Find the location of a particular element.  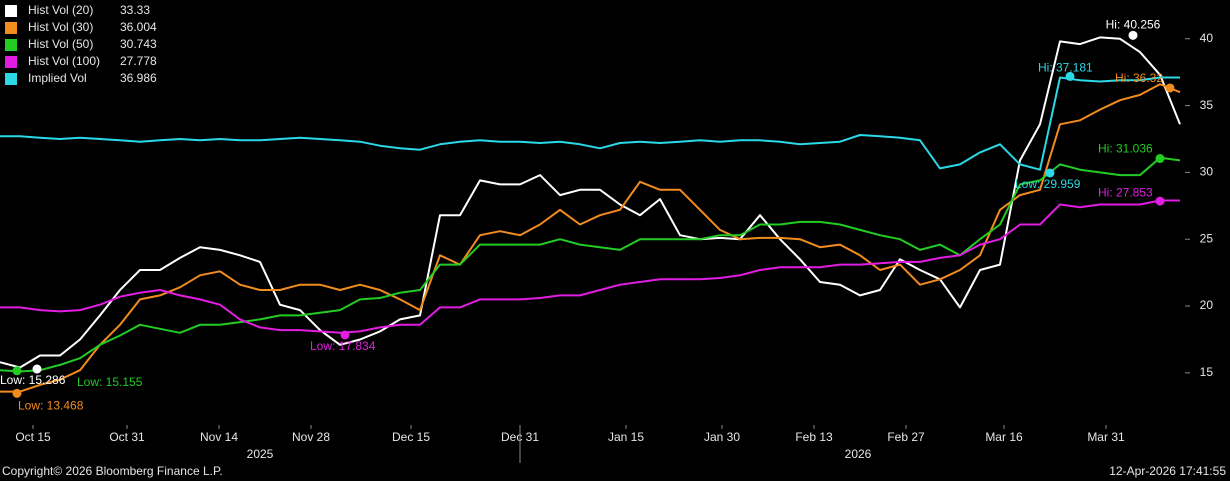

extreme-label: Hi: 40.256 is located at coordinates (1133, 25).